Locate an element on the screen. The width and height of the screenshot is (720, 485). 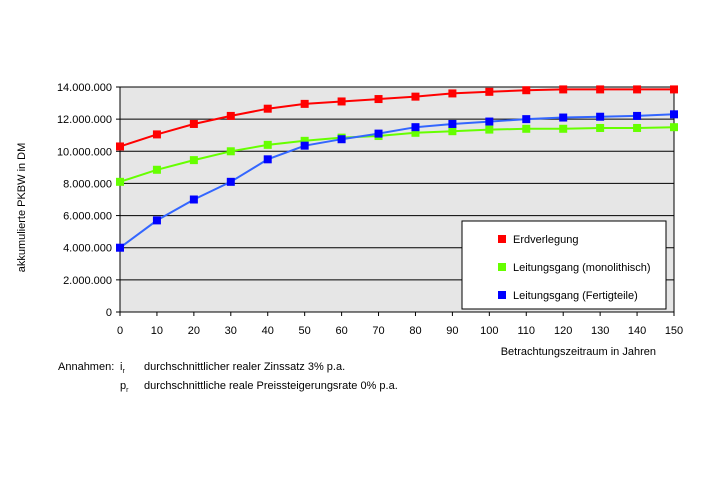
legend-label: Erdverlegung is located at coordinates (545, 240).